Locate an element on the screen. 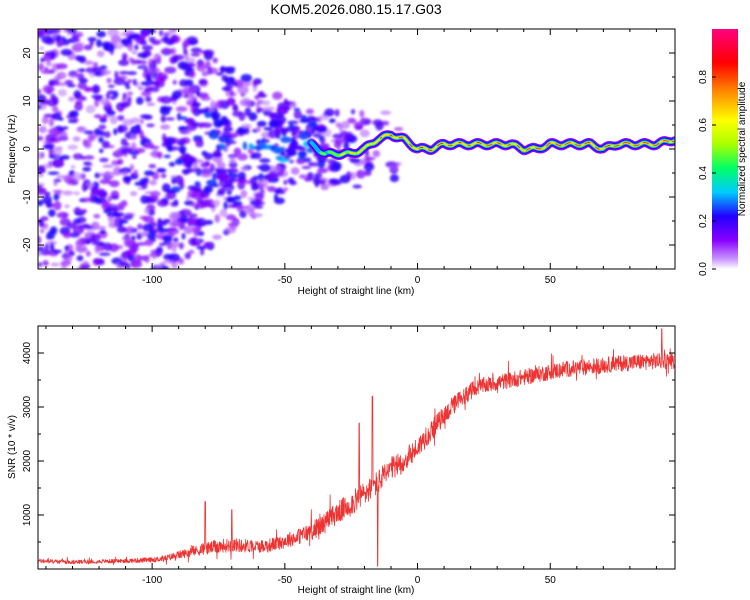 Image resolution: width=750 pixels, height=600 pixels. y-tick-label: 0 is located at coordinates (27, 149).